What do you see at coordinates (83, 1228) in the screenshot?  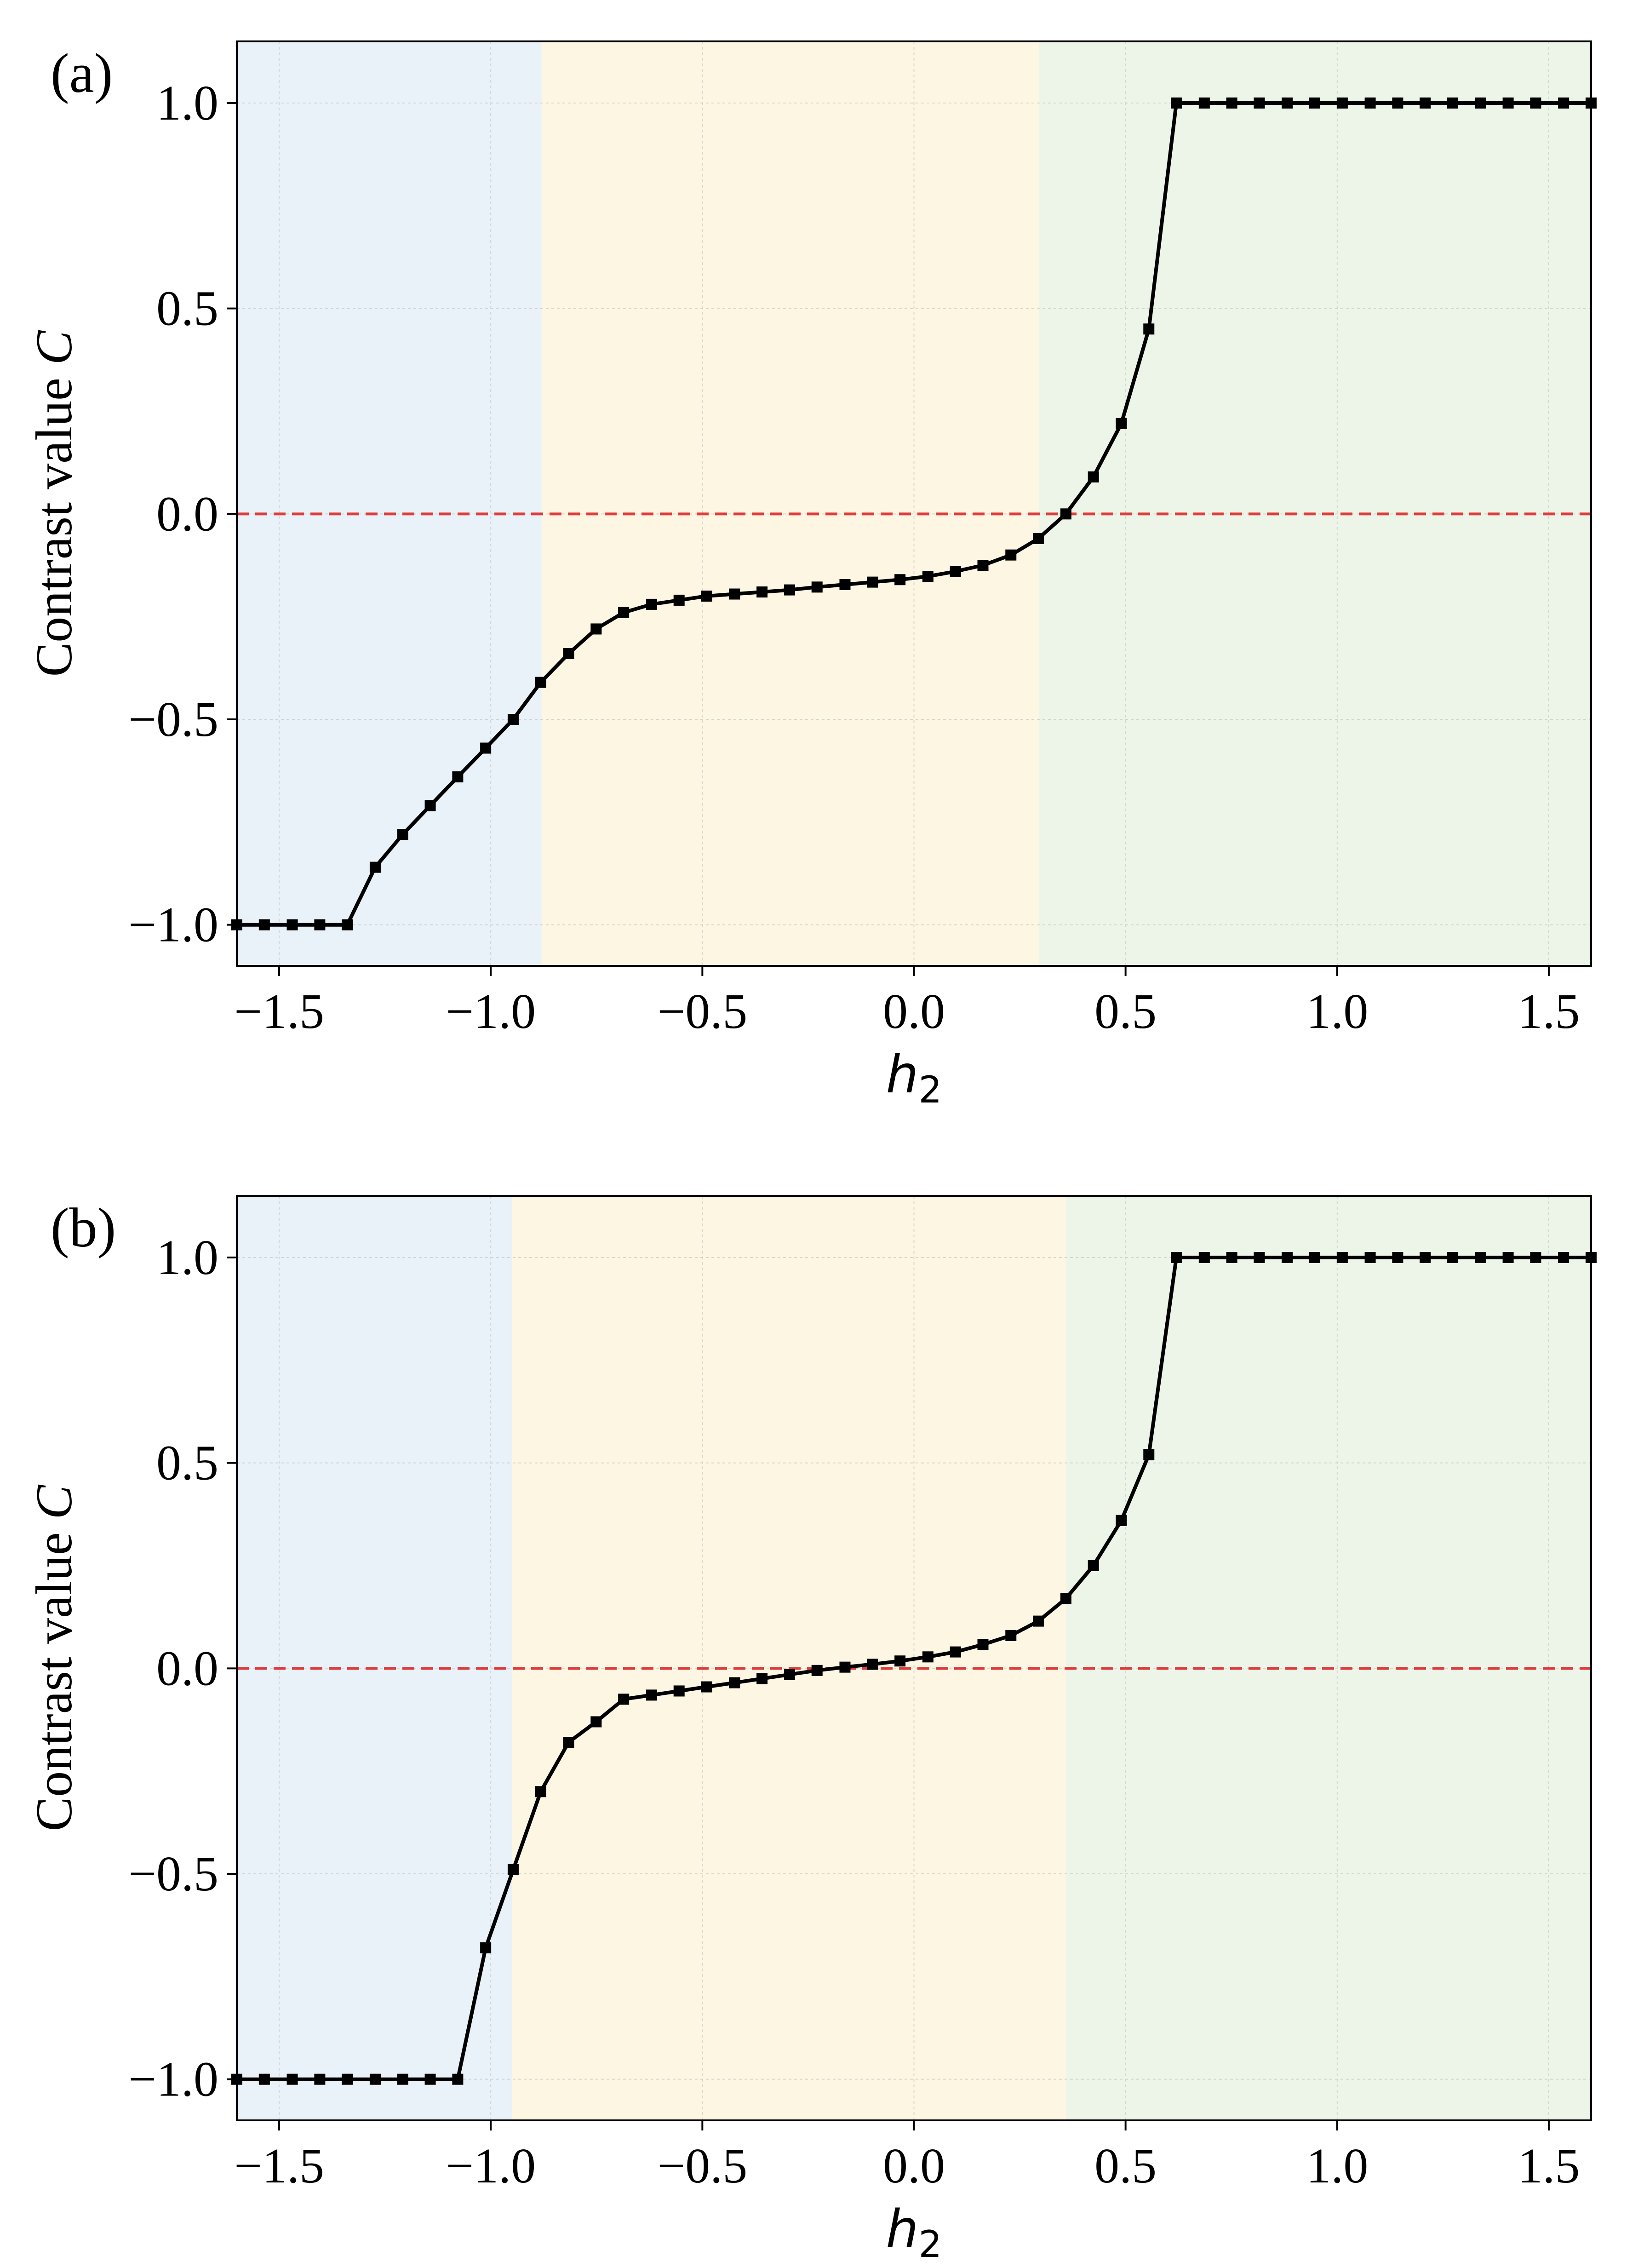 I see `panel-label: (b)` at bounding box center [83, 1228].